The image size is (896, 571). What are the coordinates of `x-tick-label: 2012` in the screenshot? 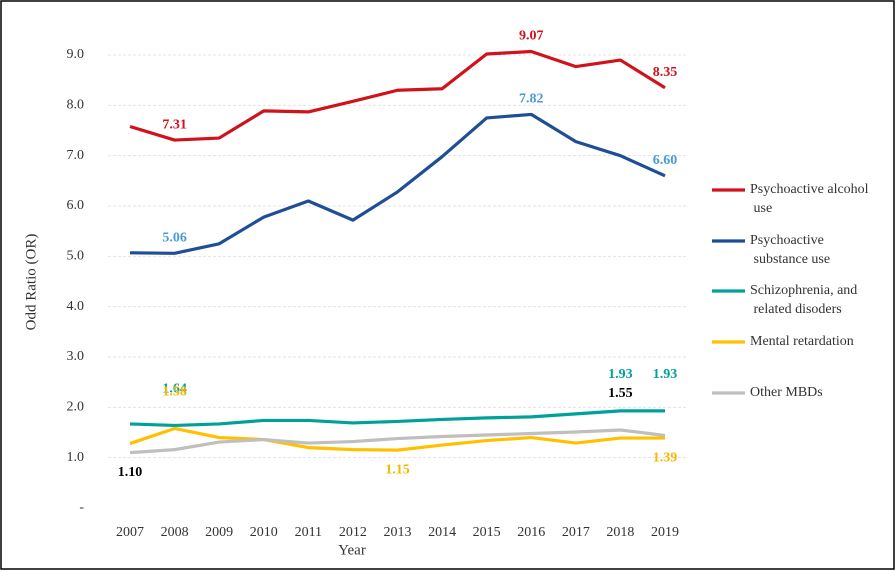 It's located at (353, 532).